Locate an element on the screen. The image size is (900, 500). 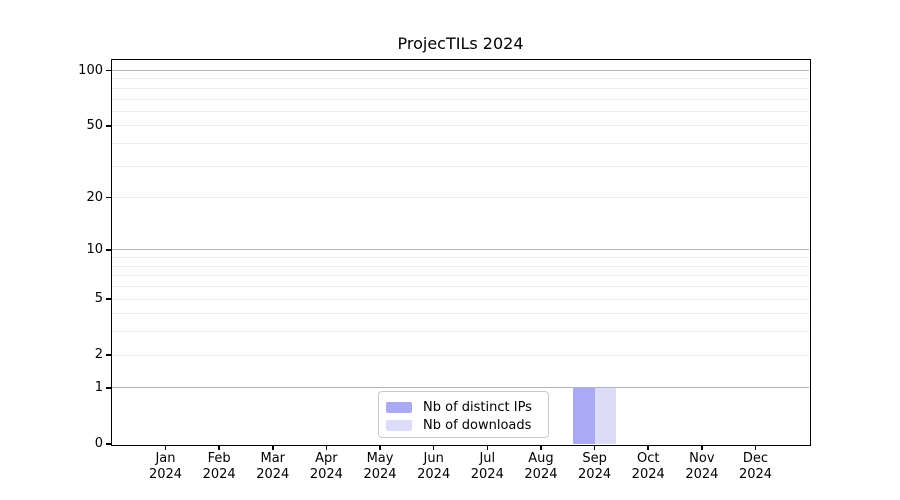
y-tick-label: 2 is located at coordinates (98, 355).